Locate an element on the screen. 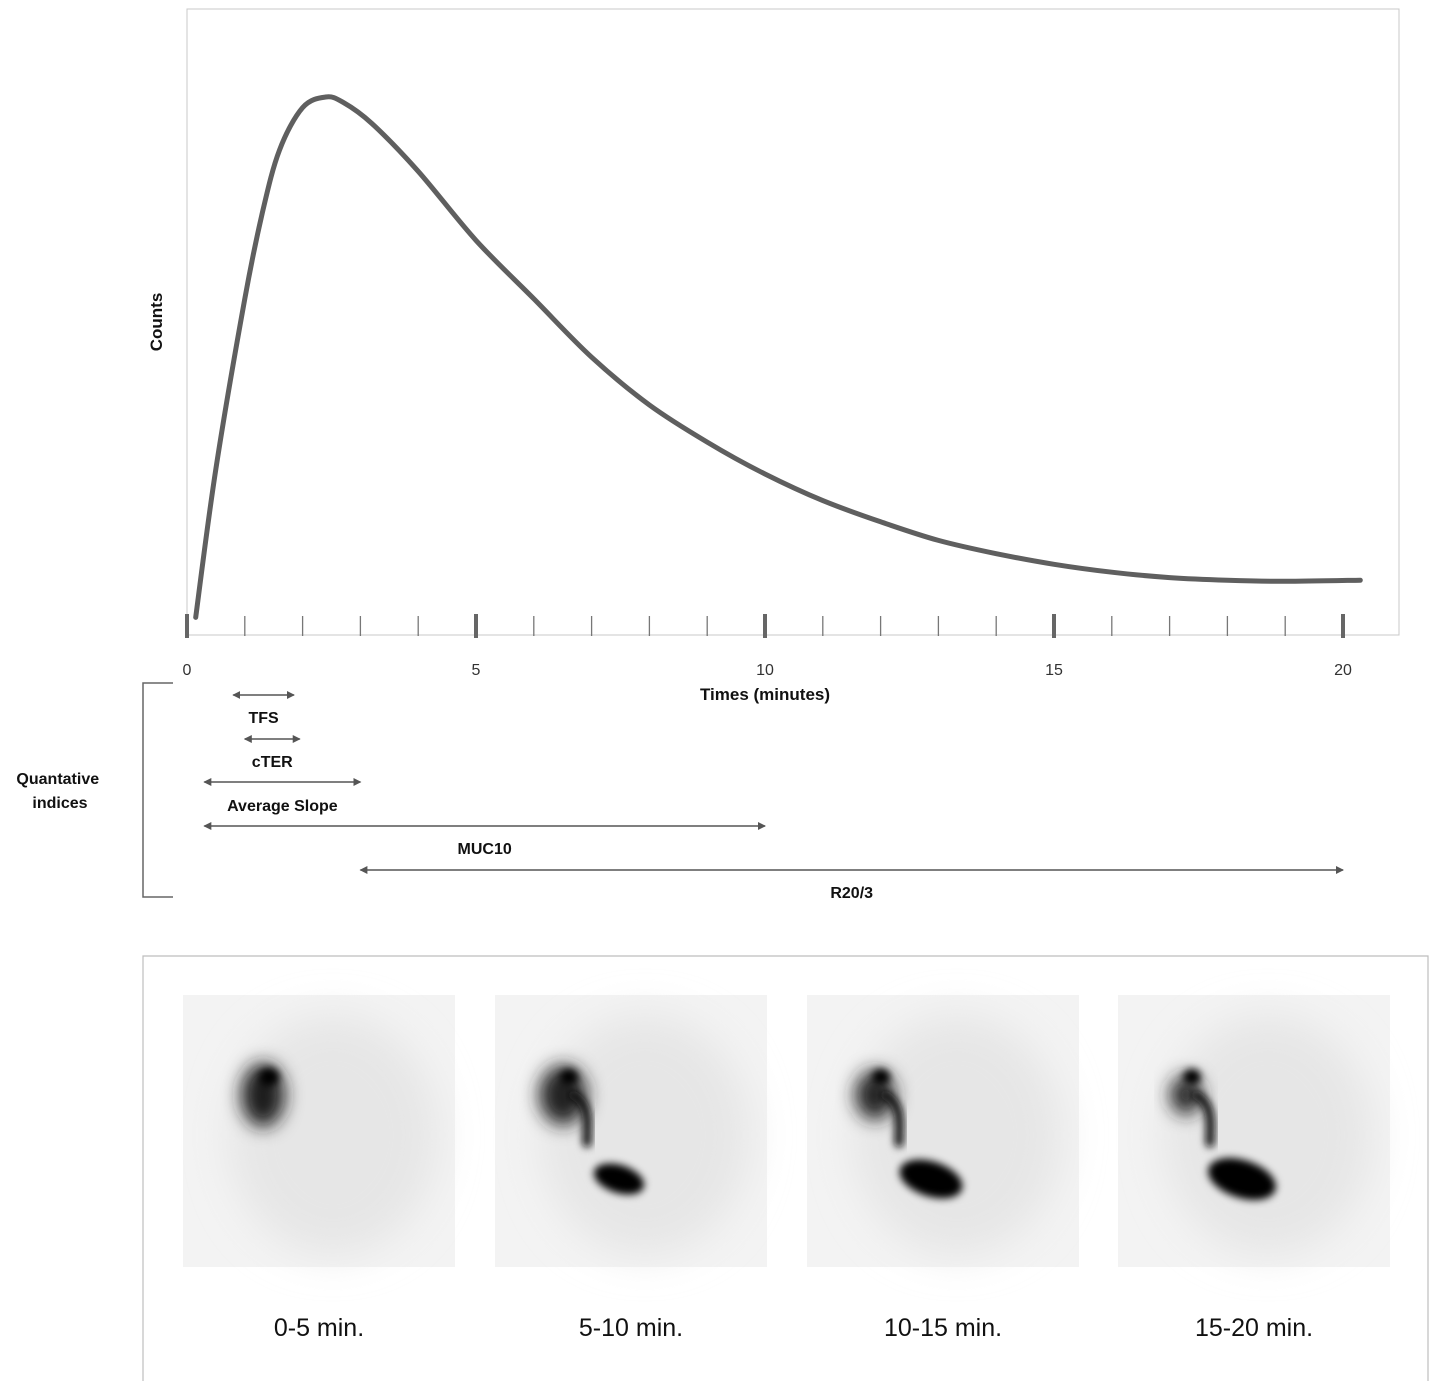 The image size is (1432, 1381). scan-frame-2: 5-10 min. is located at coordinates (631, 1168).